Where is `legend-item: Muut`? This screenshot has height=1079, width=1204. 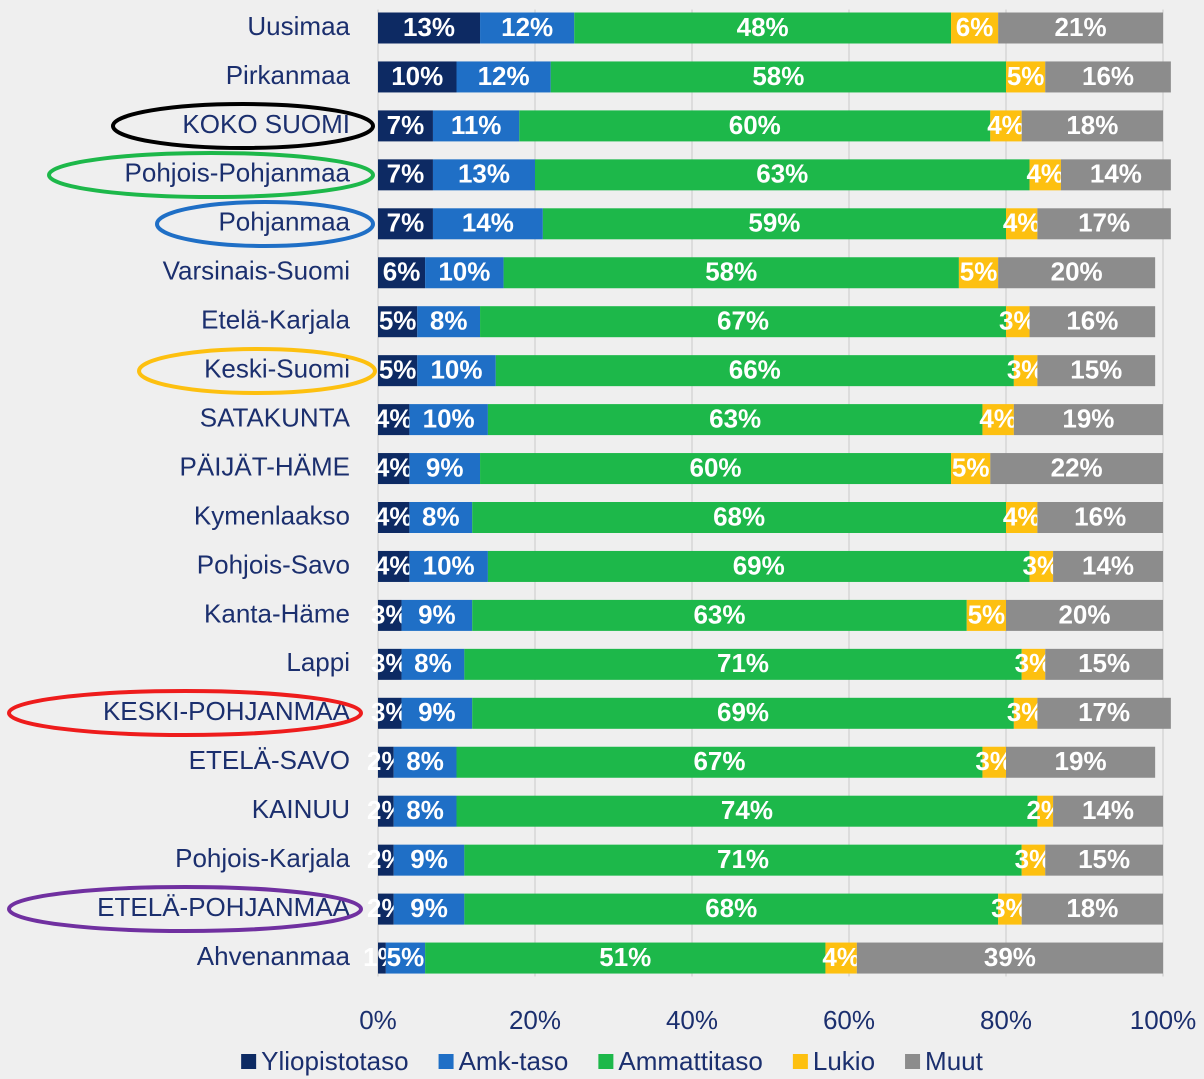 legend-item: Muut is located at coordinates (944, 1061).